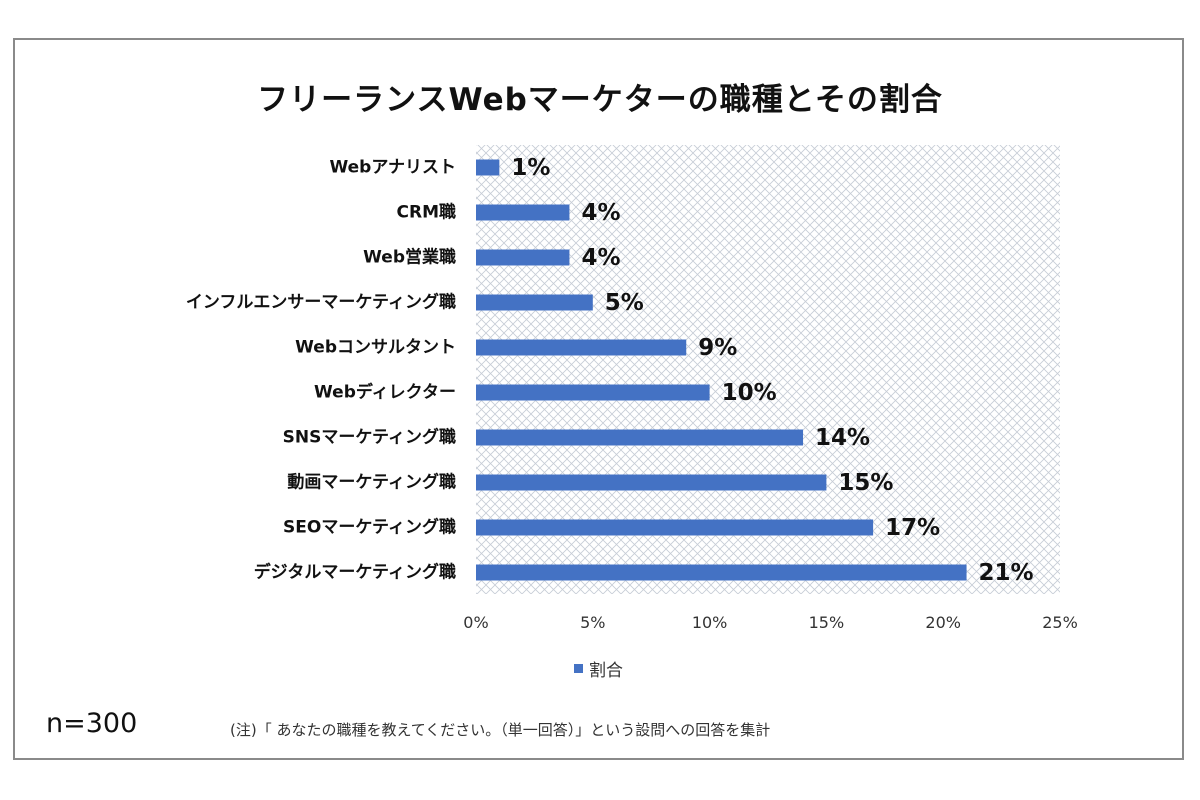  Describe the element at coordinates (865, 483) in the screenshot. I see `data-label: 15%` at that location.